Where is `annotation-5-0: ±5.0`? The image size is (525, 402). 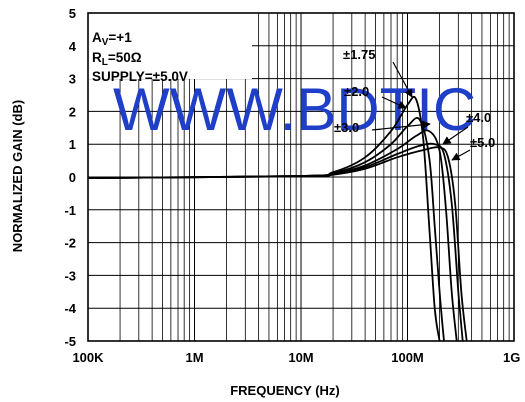 annotation-5-0: ±5.0 is located at coordinates (482, 142).